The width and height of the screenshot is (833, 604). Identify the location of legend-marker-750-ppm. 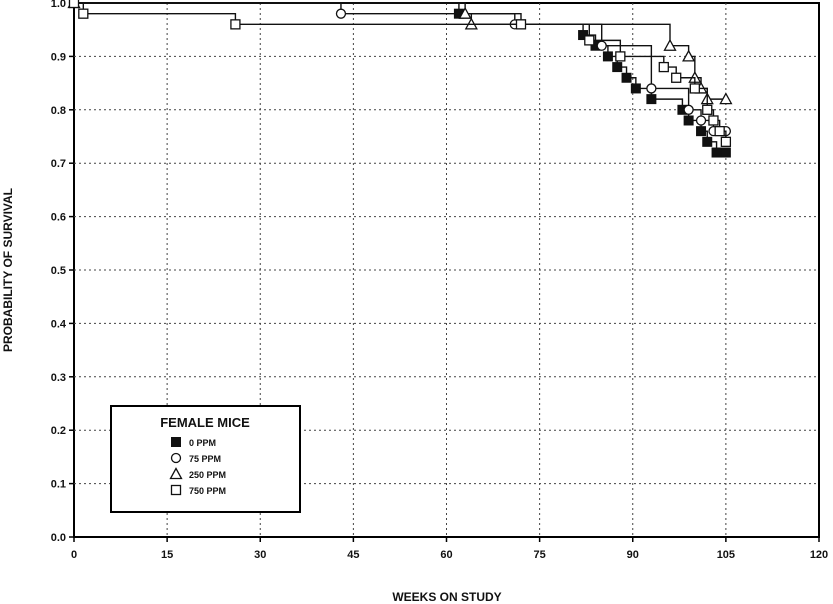
(176, 490).